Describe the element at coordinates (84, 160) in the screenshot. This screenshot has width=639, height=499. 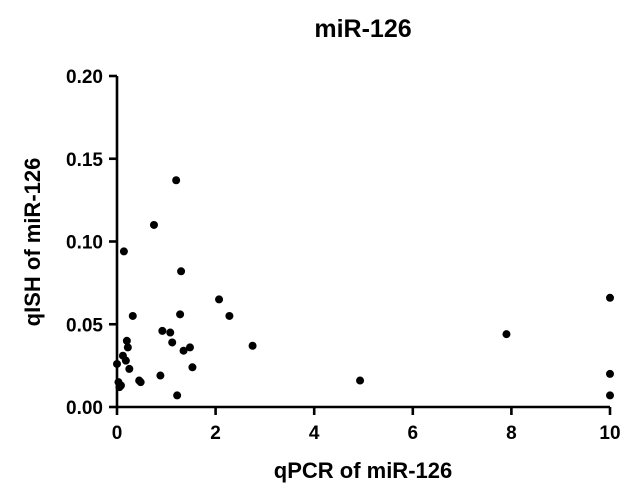
I see `y-tick-label: 0.15` at that location.